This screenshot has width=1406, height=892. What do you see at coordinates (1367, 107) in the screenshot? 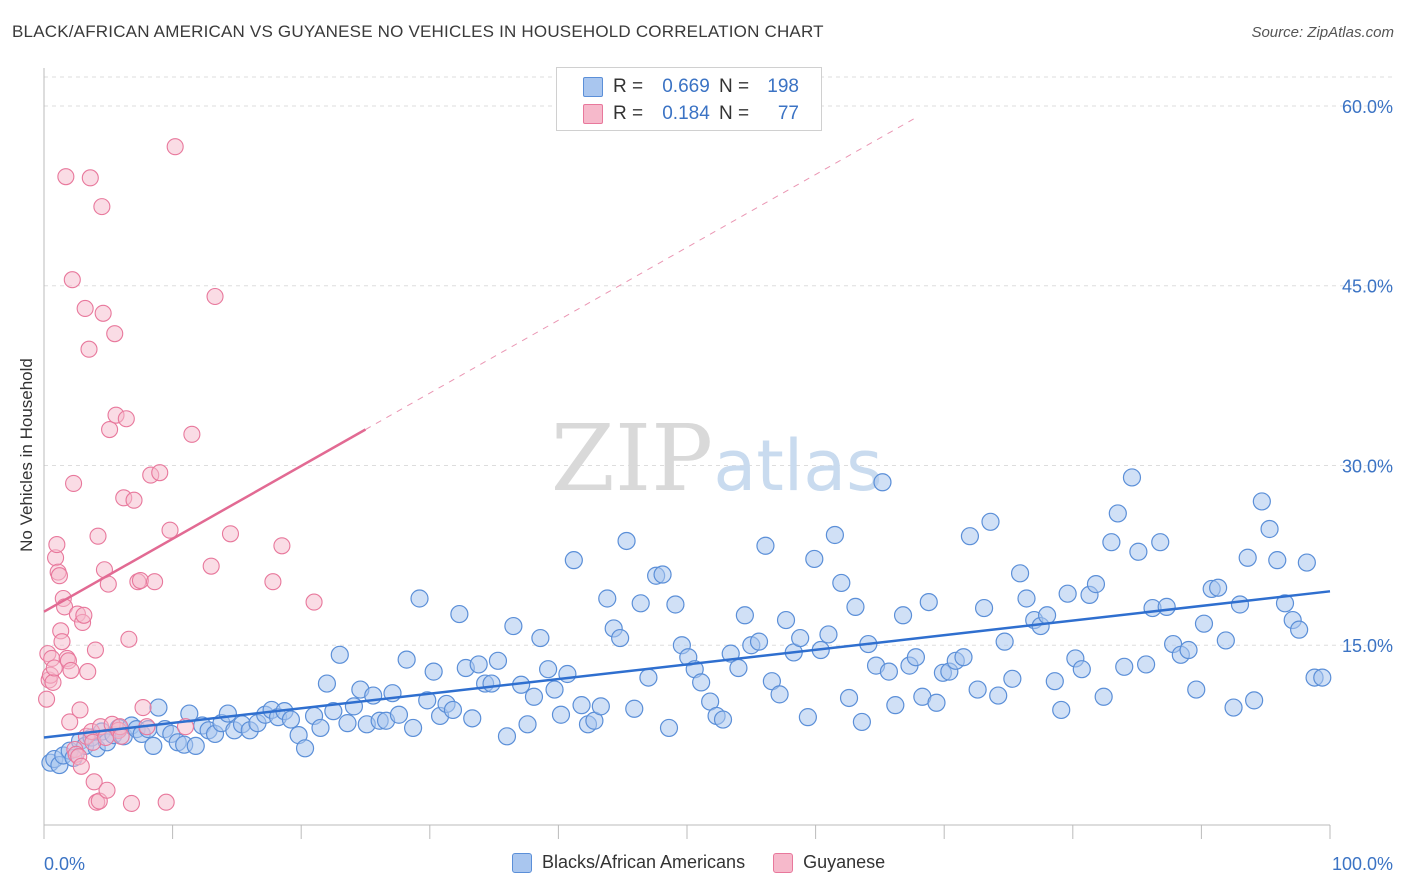
I see `y-tick-label: 60.0%` at bounding box center [1367, 107].